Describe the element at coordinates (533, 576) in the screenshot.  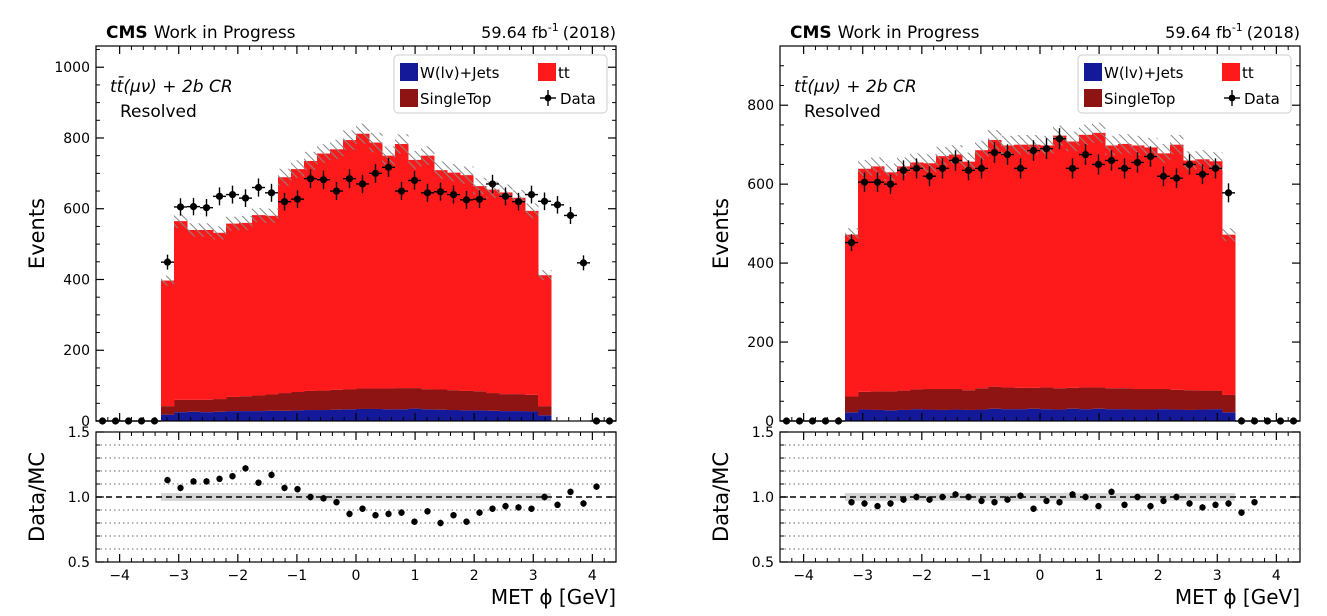
I see `x-tick-label: 3` at that location.